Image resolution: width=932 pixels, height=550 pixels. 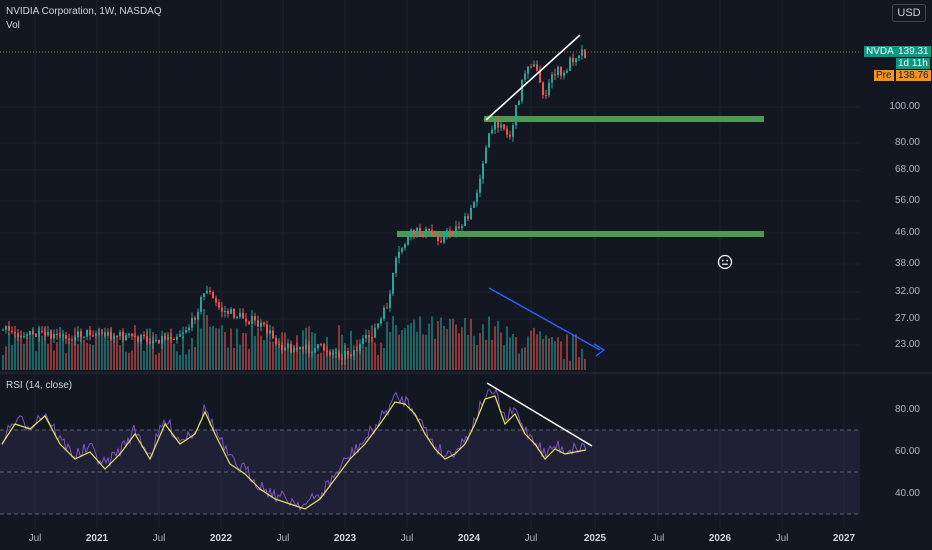 I want to click on symbol-title: NVIDIA Corporation, 1W, NASDAQ, so click(x=84, y=11).